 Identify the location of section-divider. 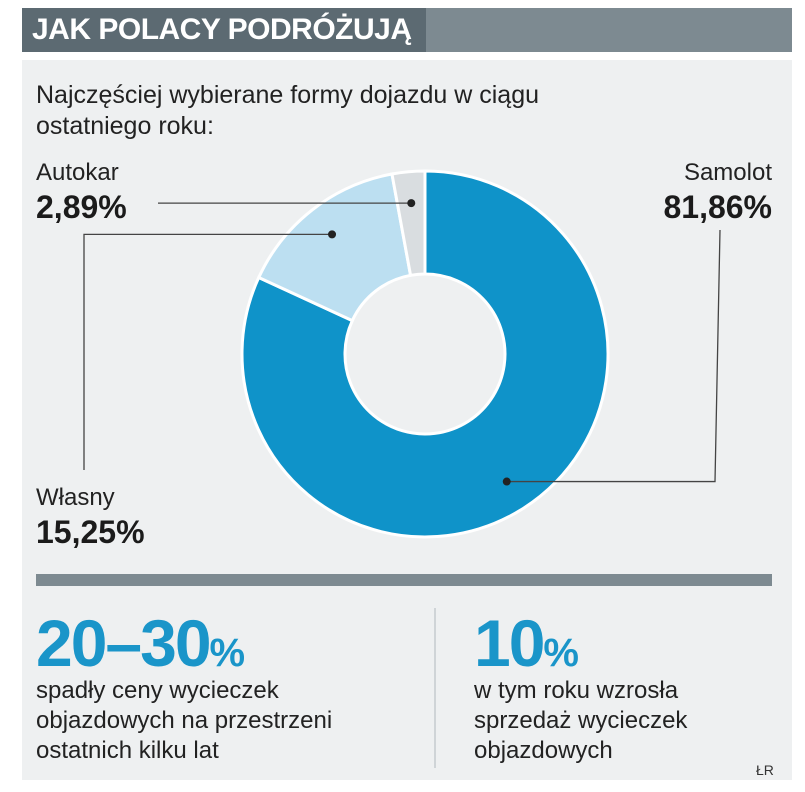
(404, 580).